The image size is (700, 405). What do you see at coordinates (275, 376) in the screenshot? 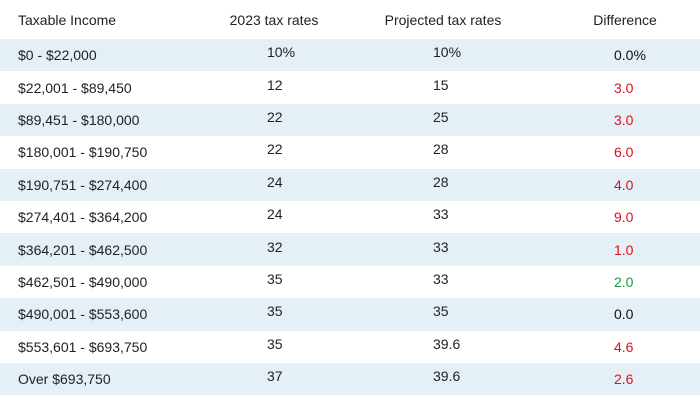
I see `table-cell: 37` at bounding box center [275, 376].